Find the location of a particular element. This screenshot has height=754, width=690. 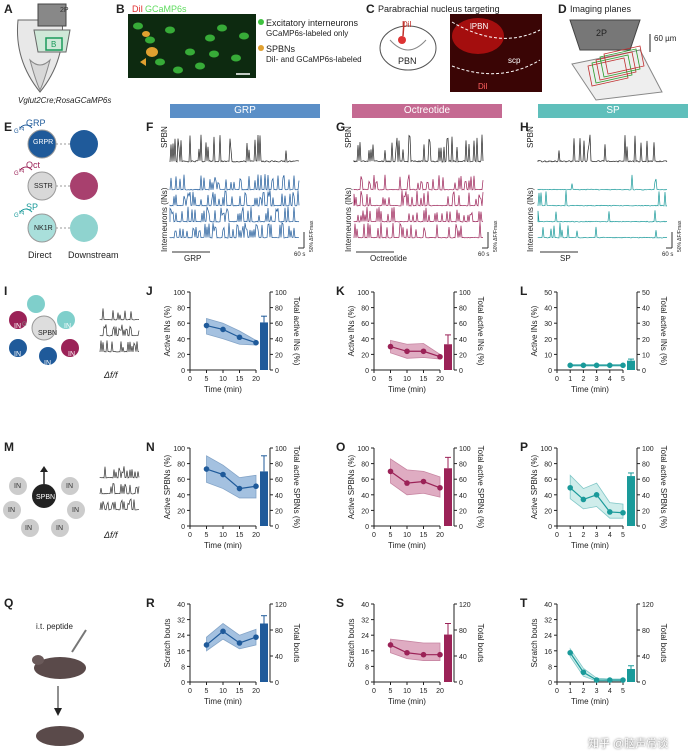

objective-icon is located at coordinates (52, 15).